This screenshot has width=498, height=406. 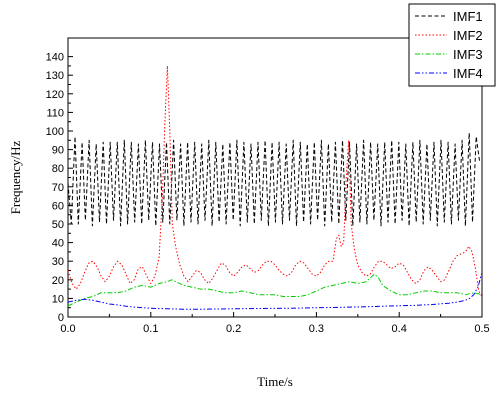 I want to click on x-axis-title: Time/s, so click(x=275, y=381).